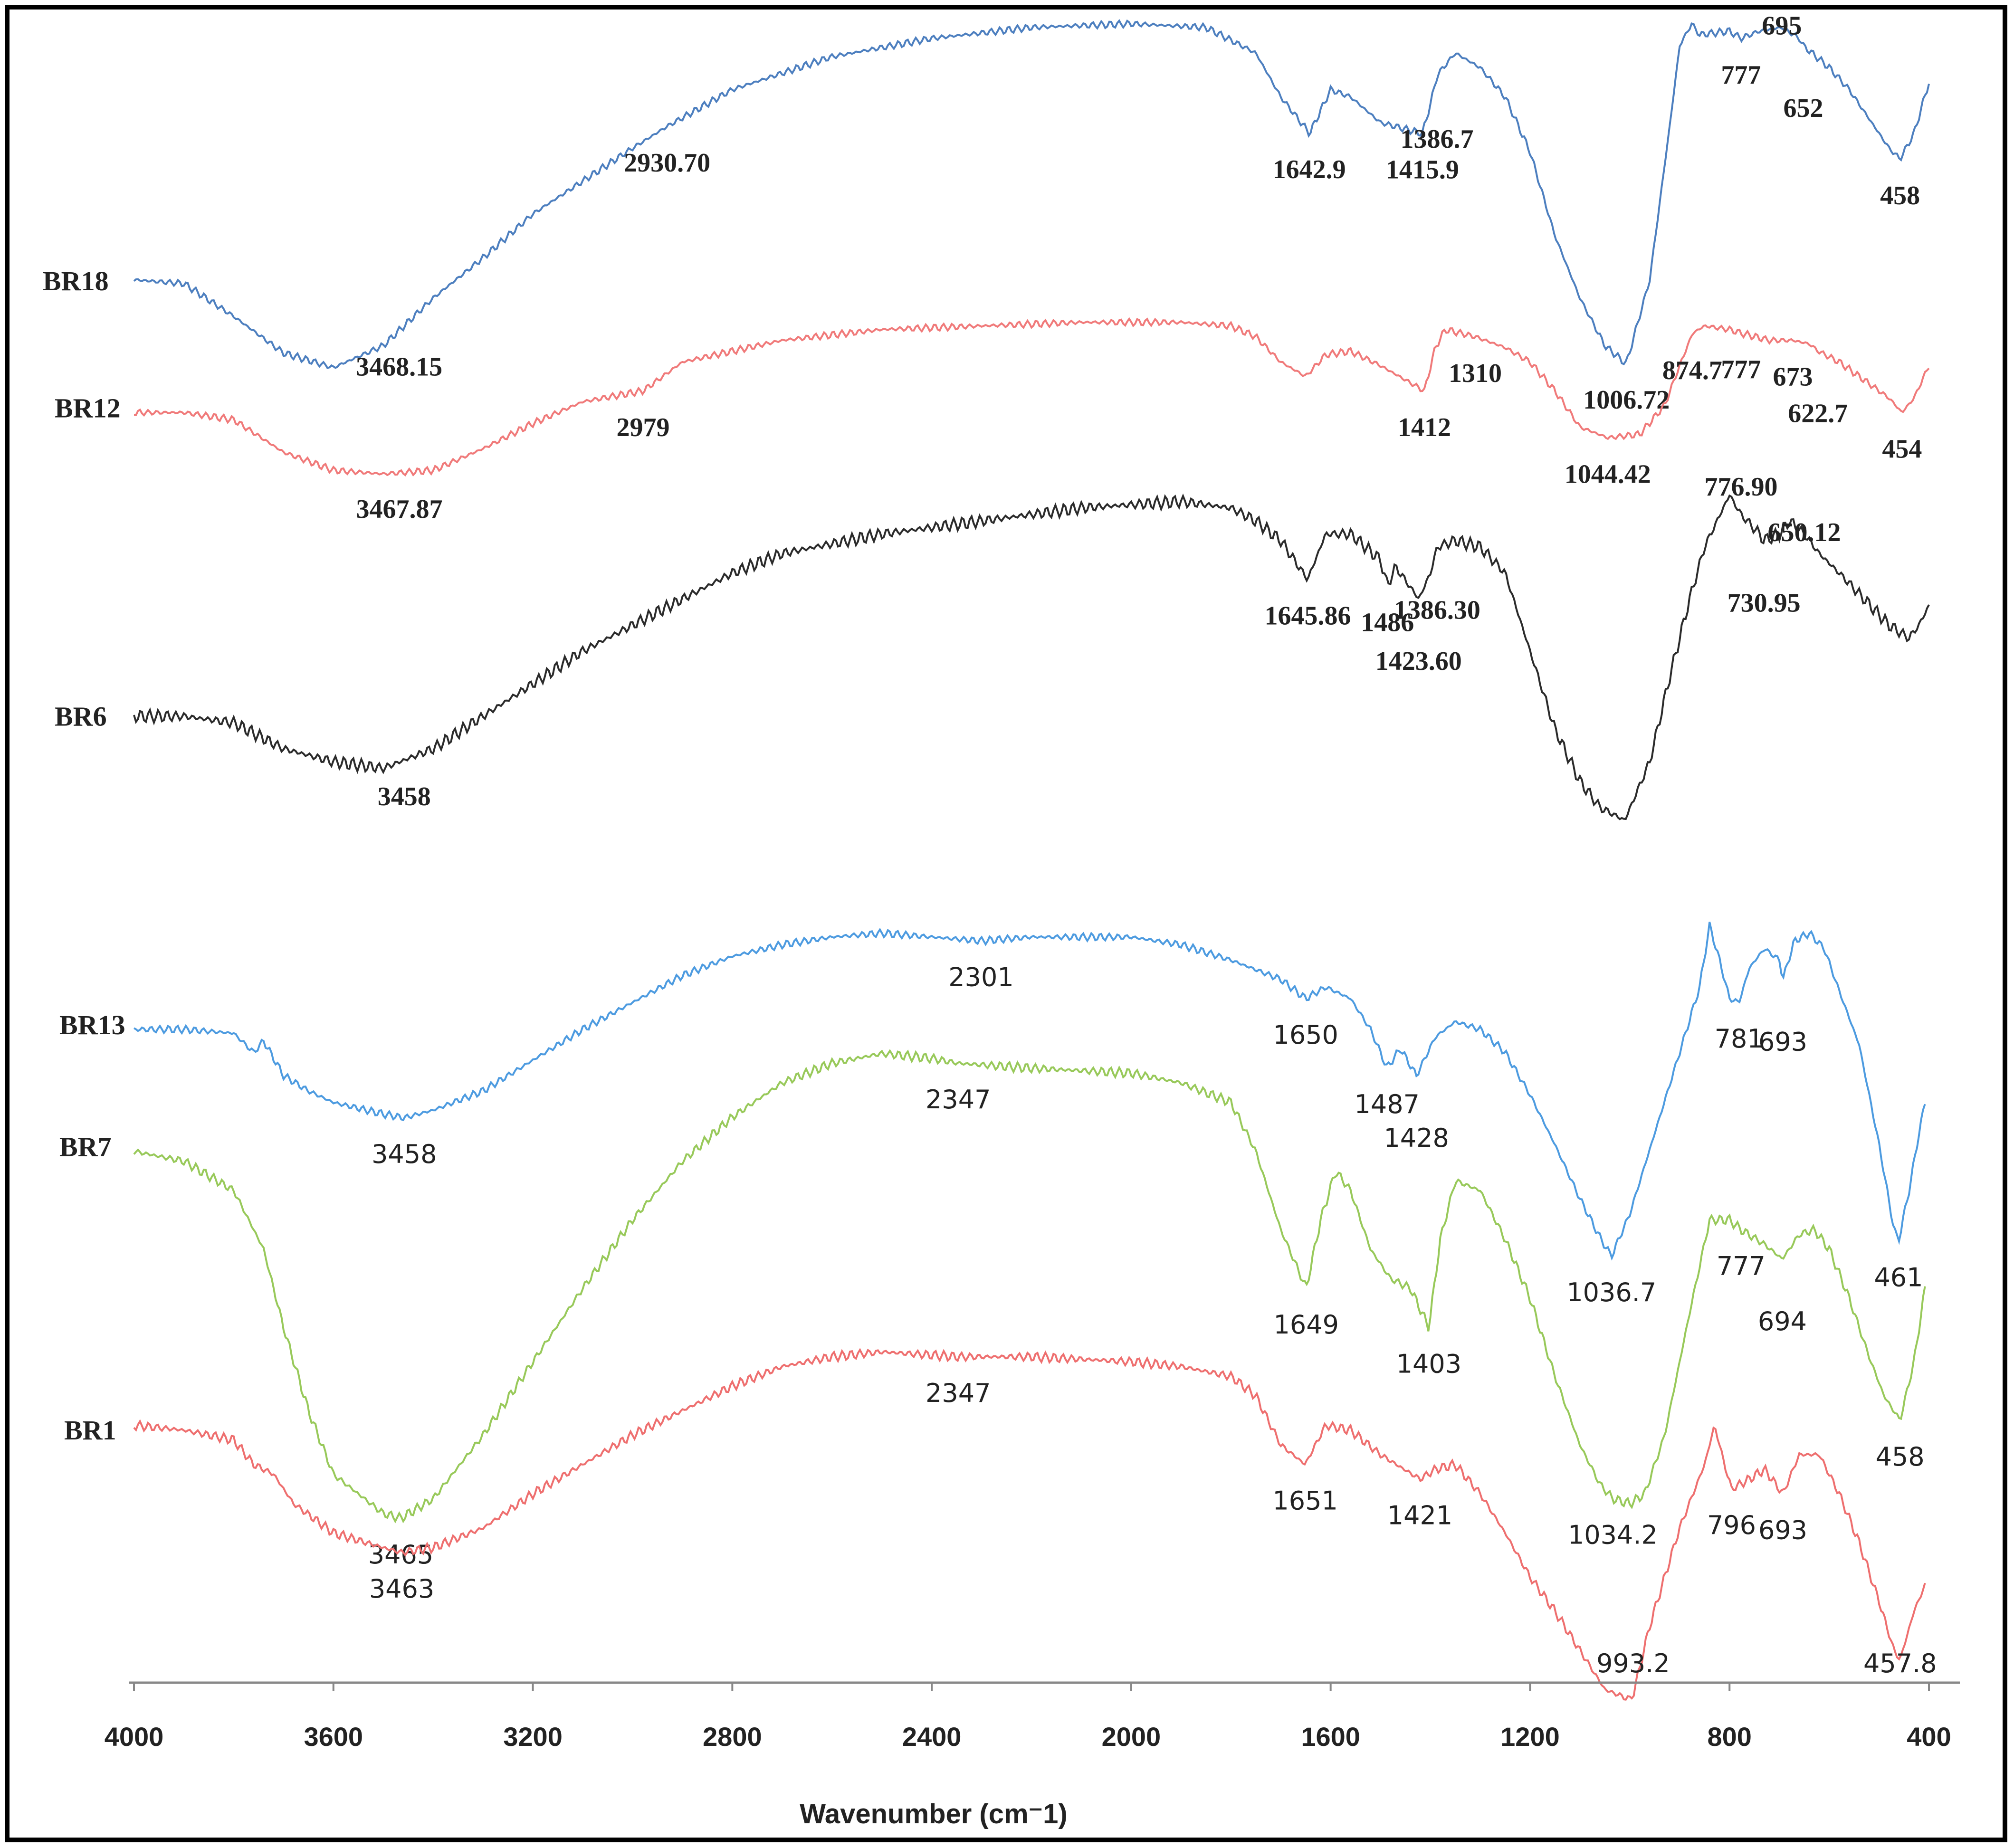 This screenshot has width=2014, height=1848. Describe the element at coordinates (1437, 139) in the screenshot. I see `peak-label-br18-4: 1386.7` at that location.